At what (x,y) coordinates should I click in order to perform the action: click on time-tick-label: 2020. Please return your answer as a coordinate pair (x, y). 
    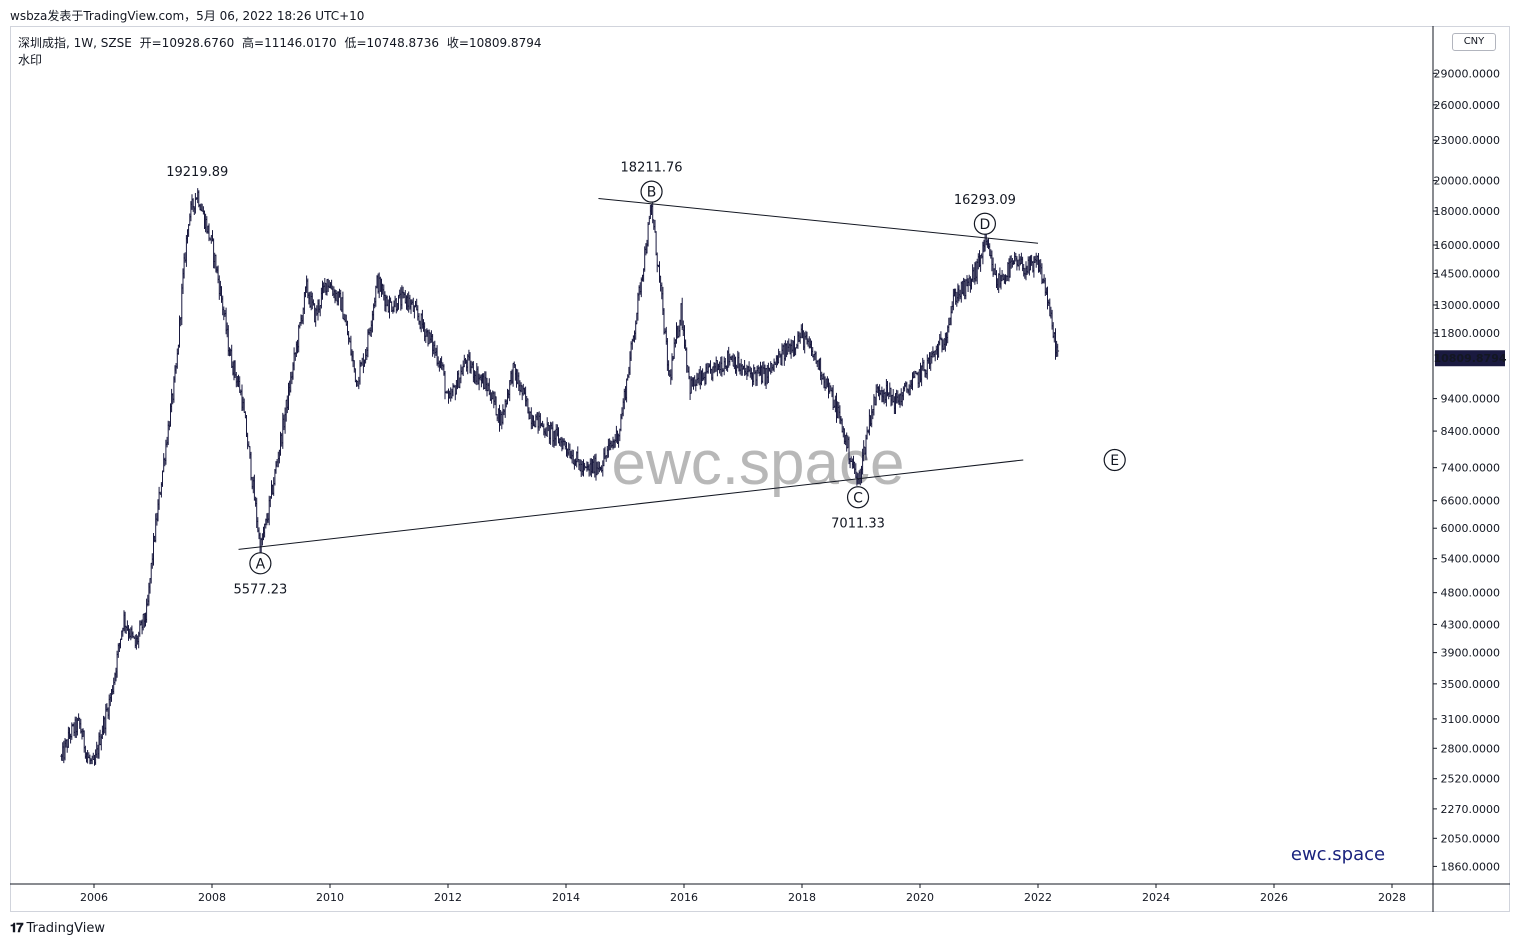
    Looking at the image, I should click on (920, 897).